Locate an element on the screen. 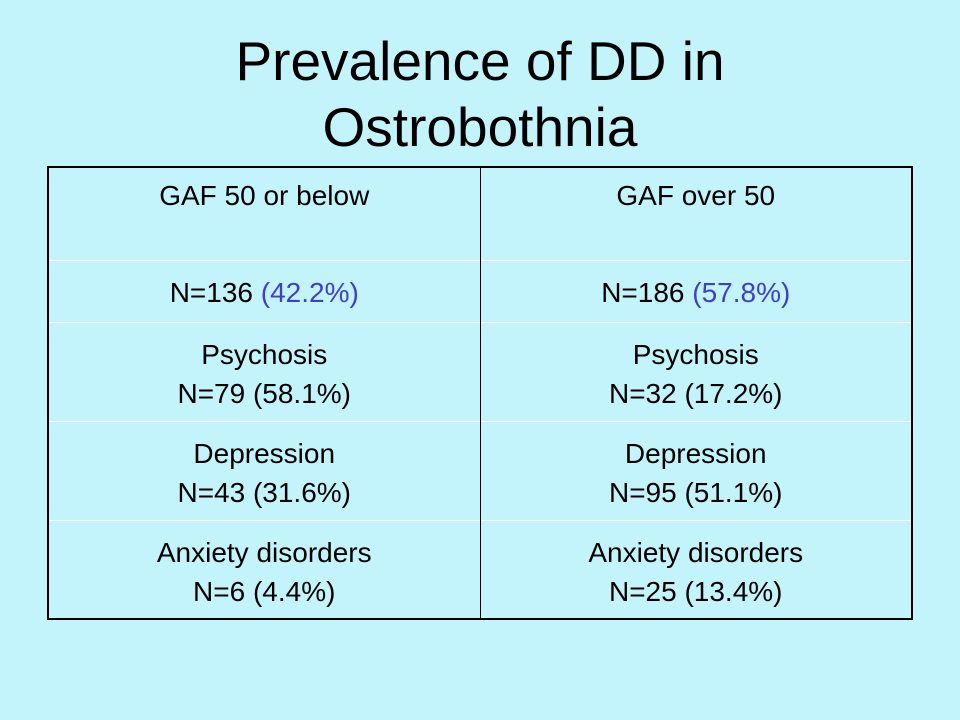 The height and width of the screenshot is (720, 960). diagnosis-value: N=6 (4.4%) is located at coordinates (264, 591).